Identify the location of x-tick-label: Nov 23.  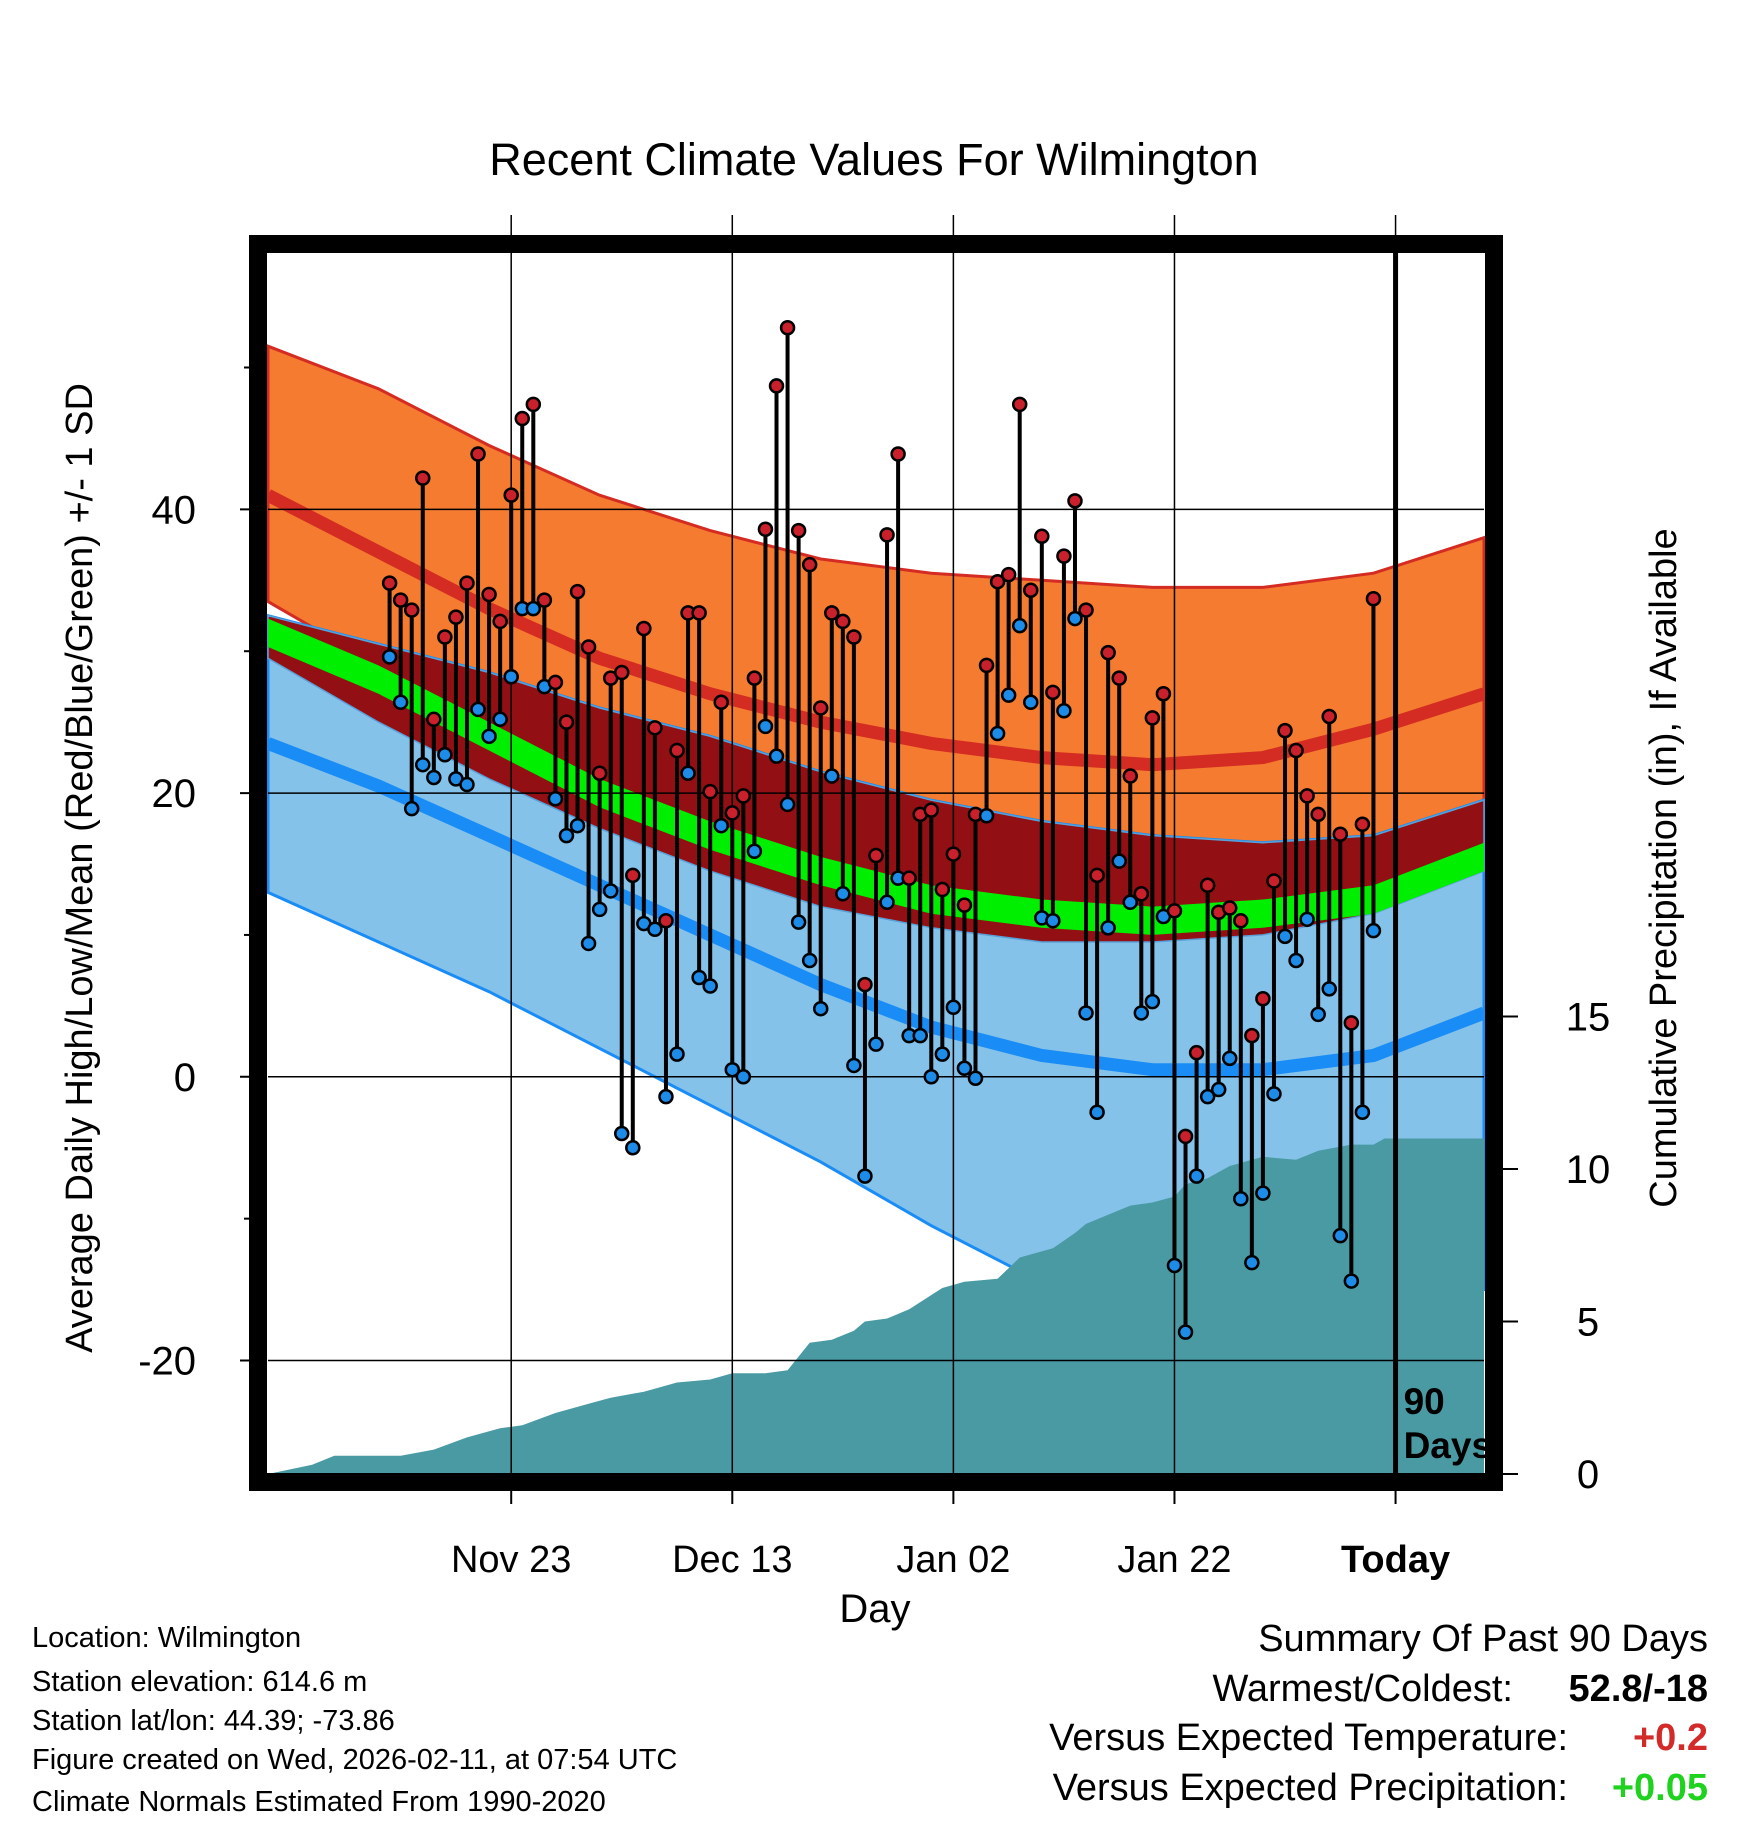
(511, 1560).